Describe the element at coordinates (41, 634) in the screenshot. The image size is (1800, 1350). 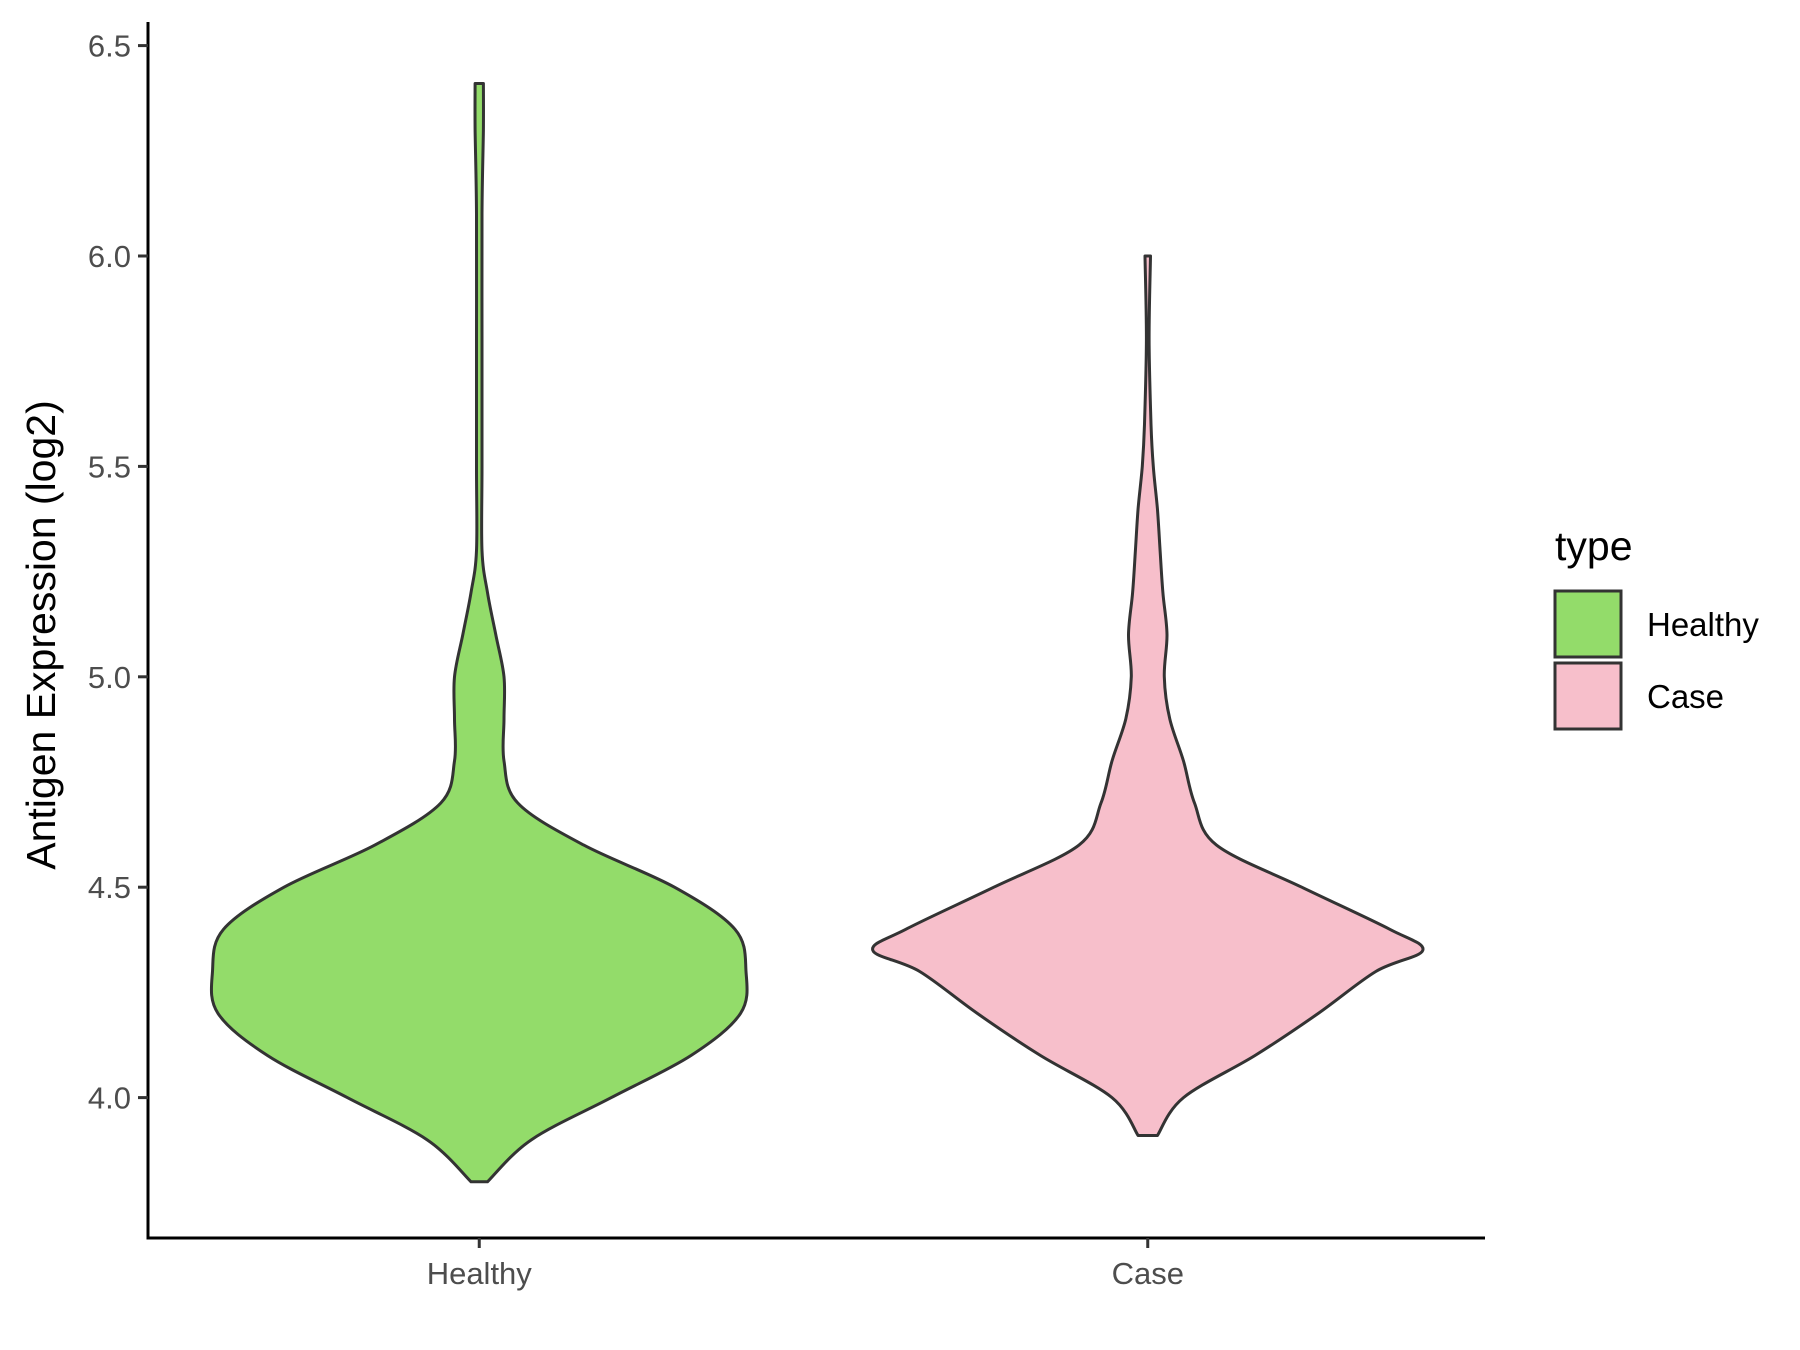
I see `y-axis-title: Antigen Expression (log2)` at that location.